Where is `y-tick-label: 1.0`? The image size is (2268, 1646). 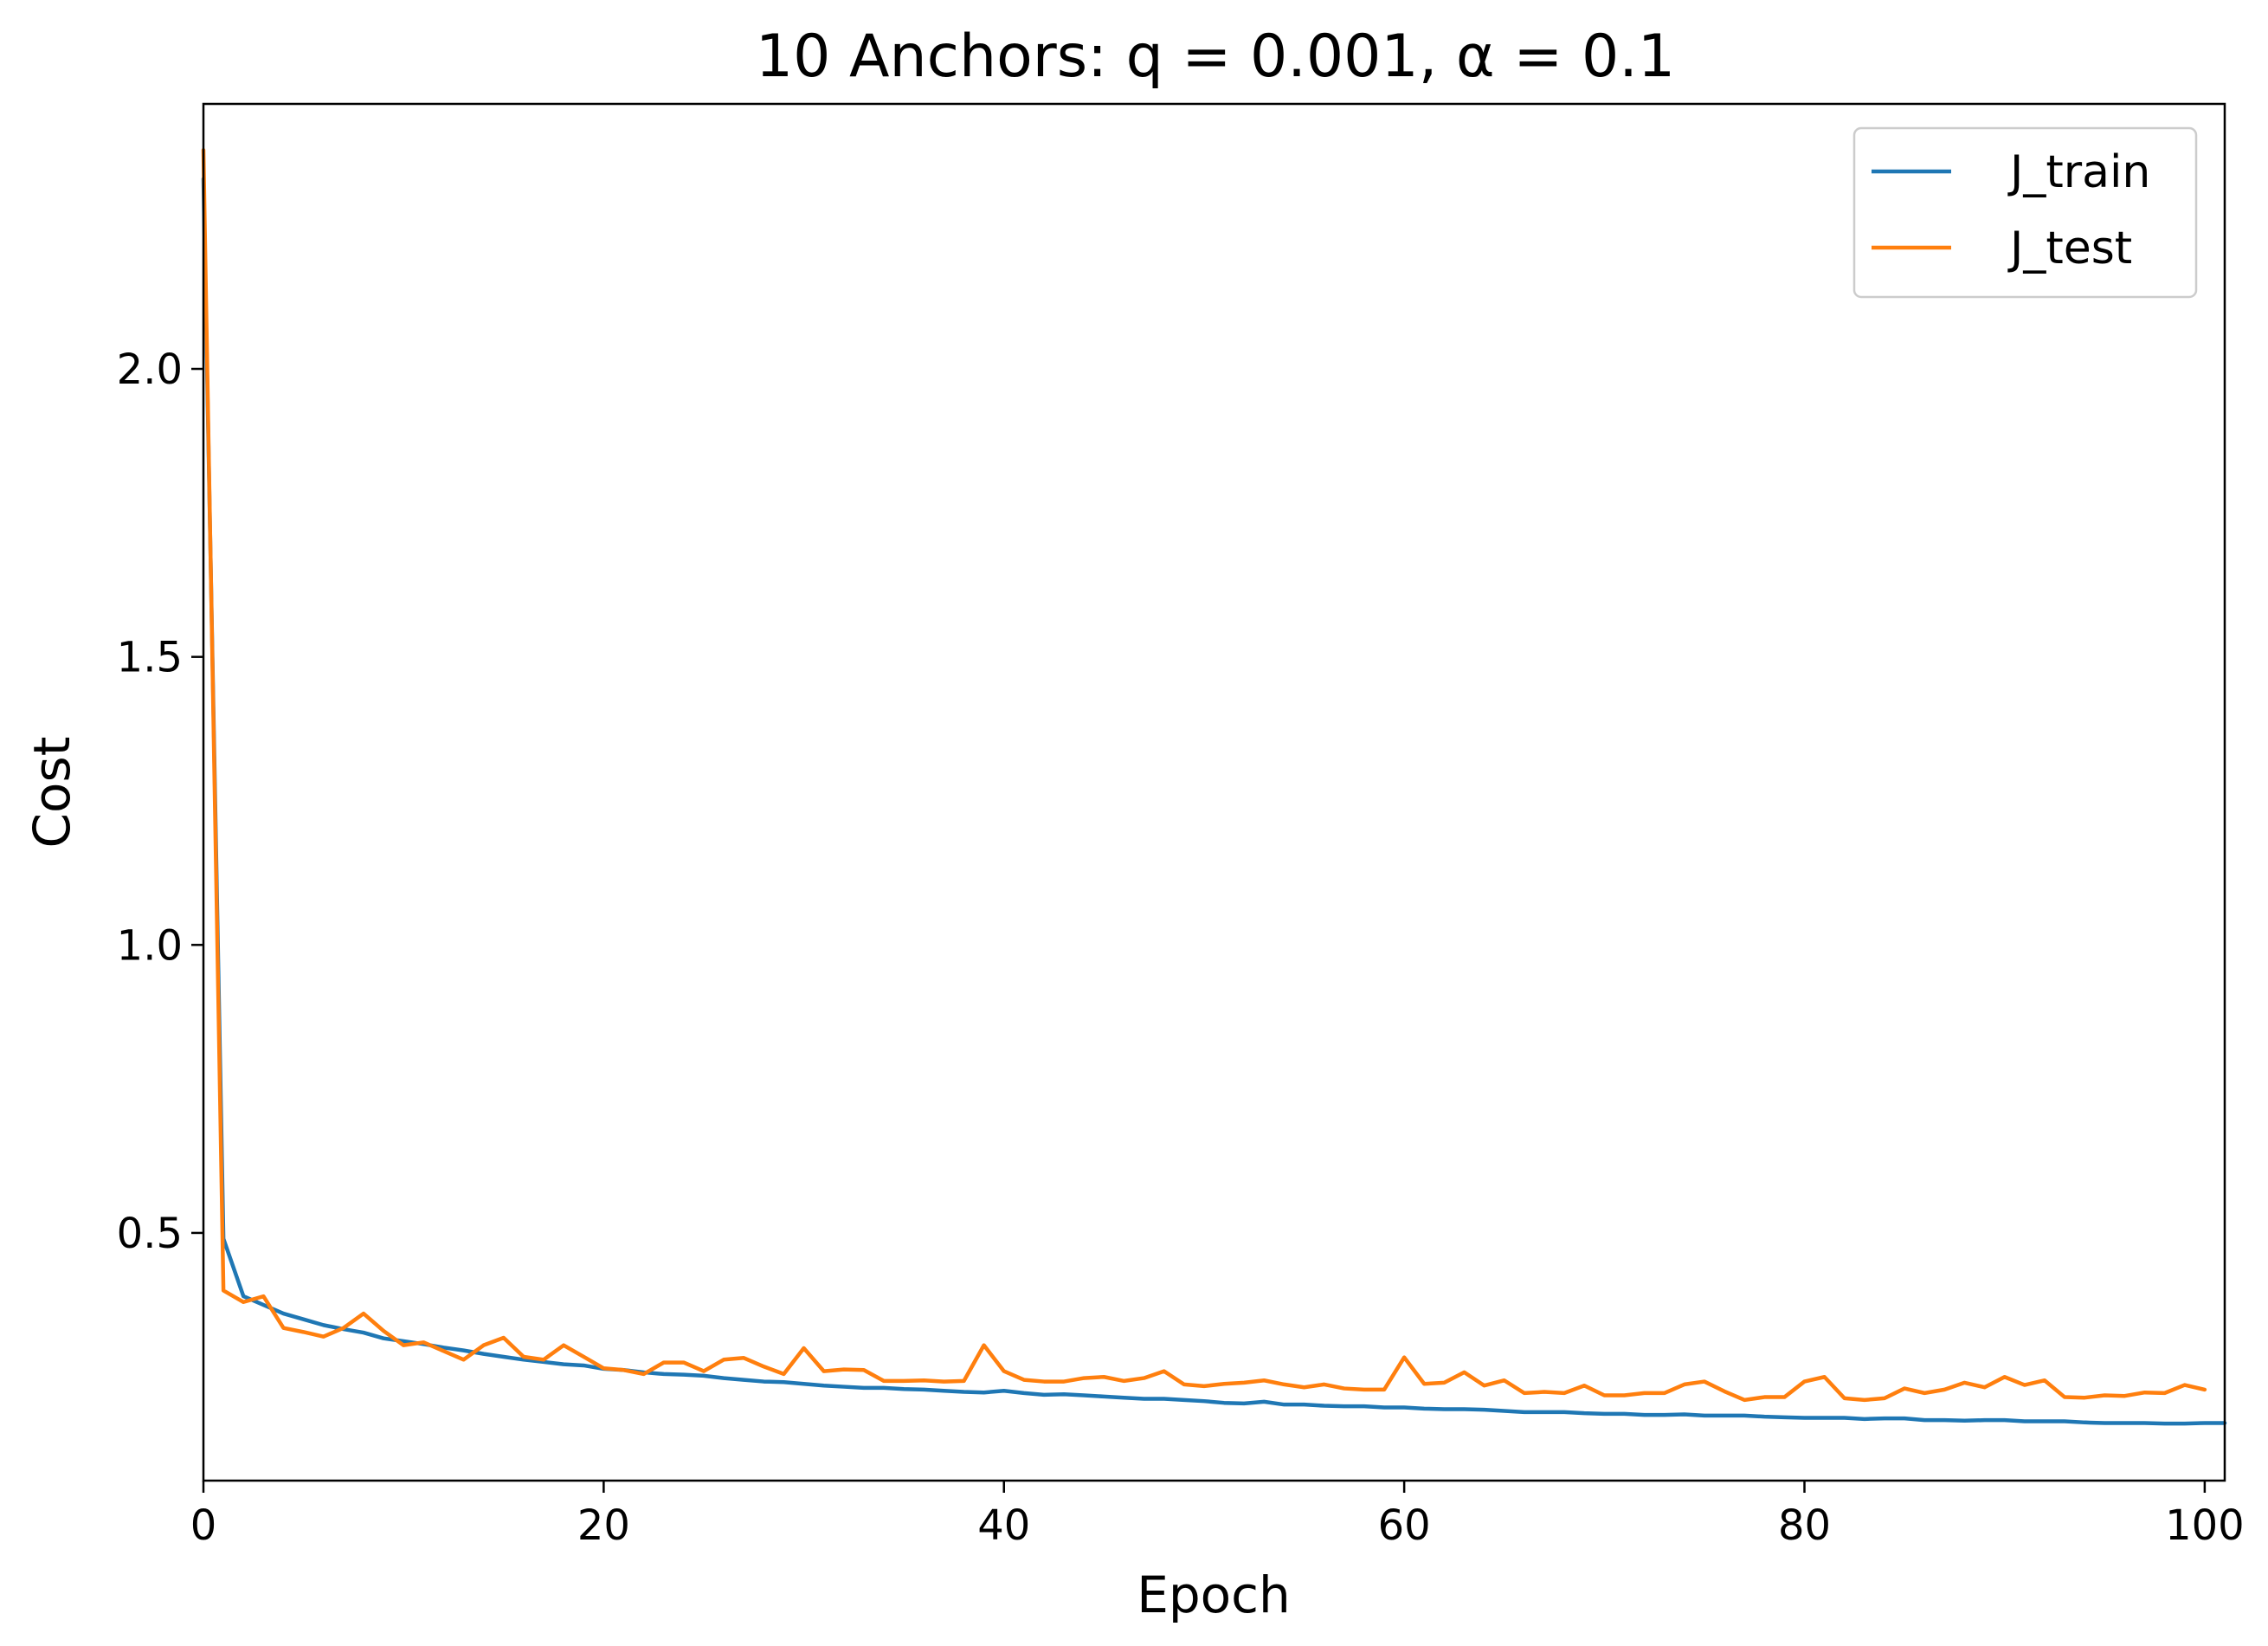
y-tick-label: 1.0 is located at coordinates (150, 945).